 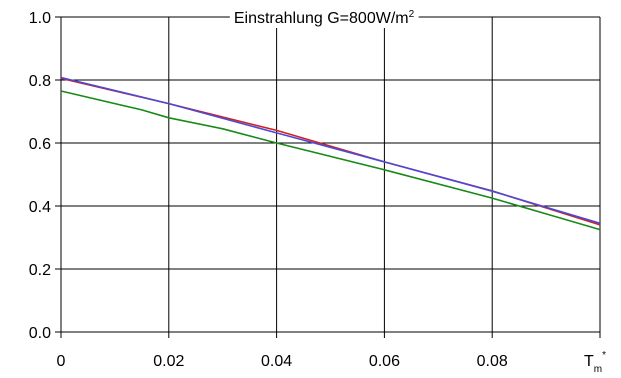 What do you see at coordinates (40, 81) in the screenshot?
I see `y-tick-label: 0.8` at bounding box center [40, 81].